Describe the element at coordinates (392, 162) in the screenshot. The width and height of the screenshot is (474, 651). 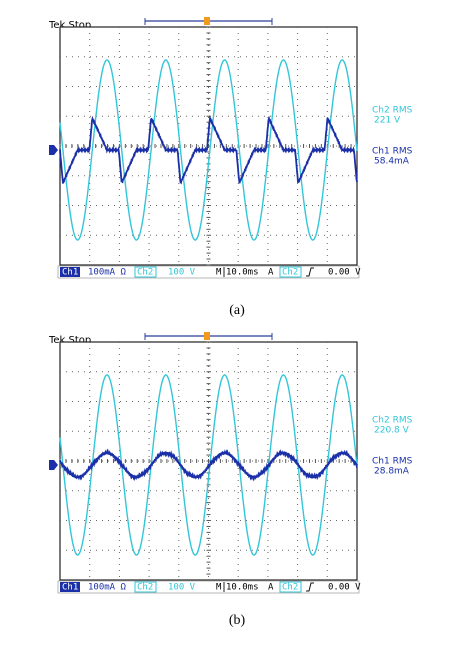
I see `readout-value: 58.4mA` at that location.